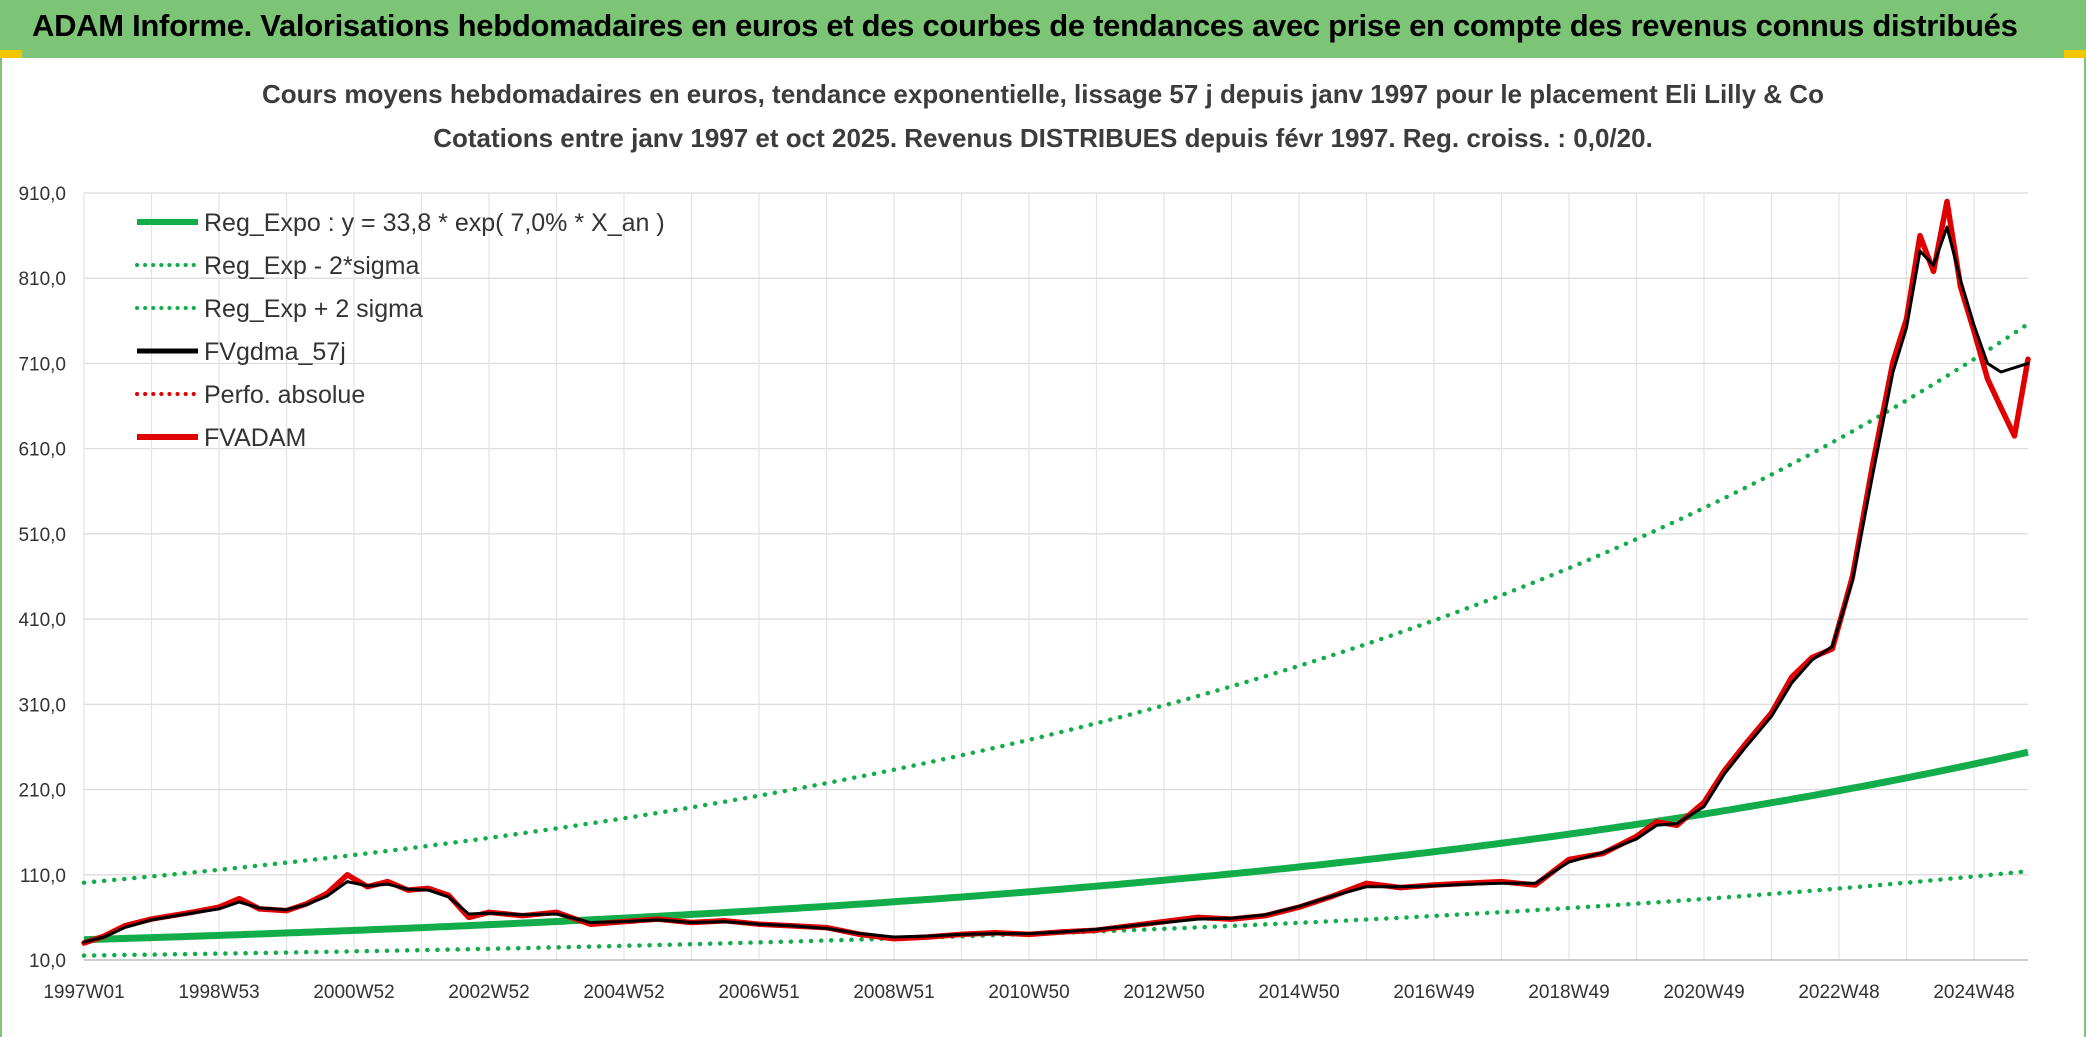  What do you see at coordinates (1298, 992) in the screenshot?
I see `x-tick-label: 2014W50` at bounding box center [1298, 992].